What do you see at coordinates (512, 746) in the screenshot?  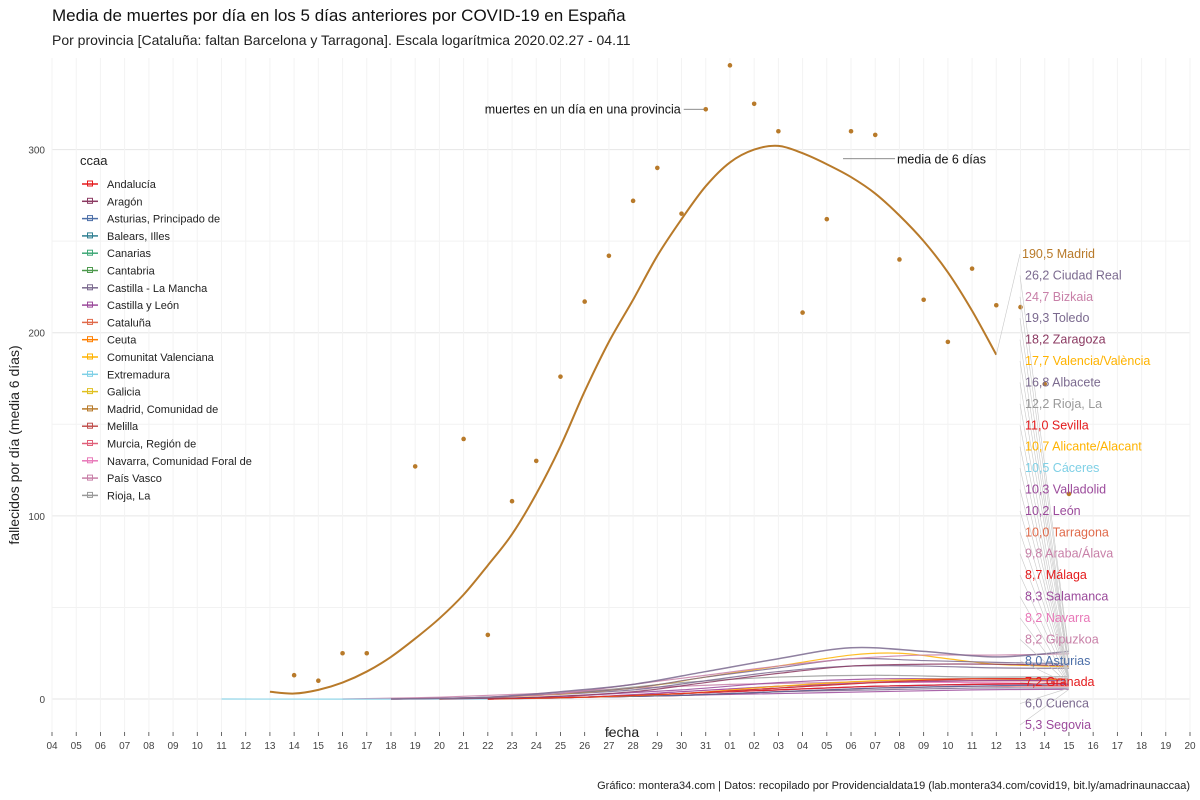 I see `x-tick-label: 23` at bounding box center [512, 746].